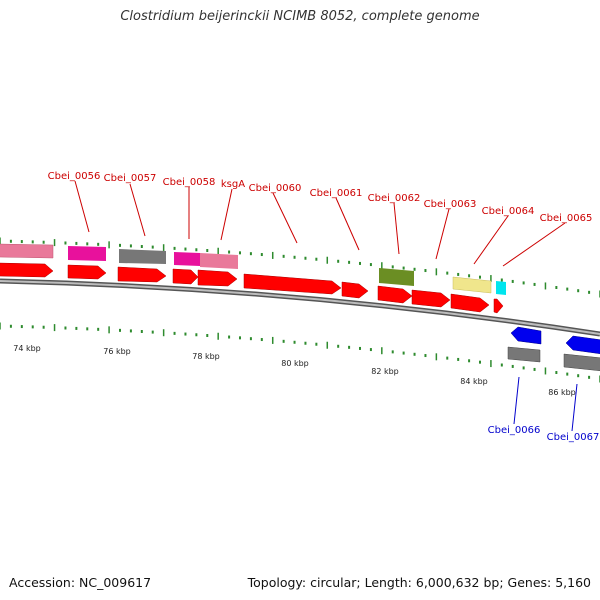 The width and height of the screenshot is (600, 600). Describe the element at coordinates (562, 392) in the screenshot. I see `scale-label: 86 kbp` at that location.